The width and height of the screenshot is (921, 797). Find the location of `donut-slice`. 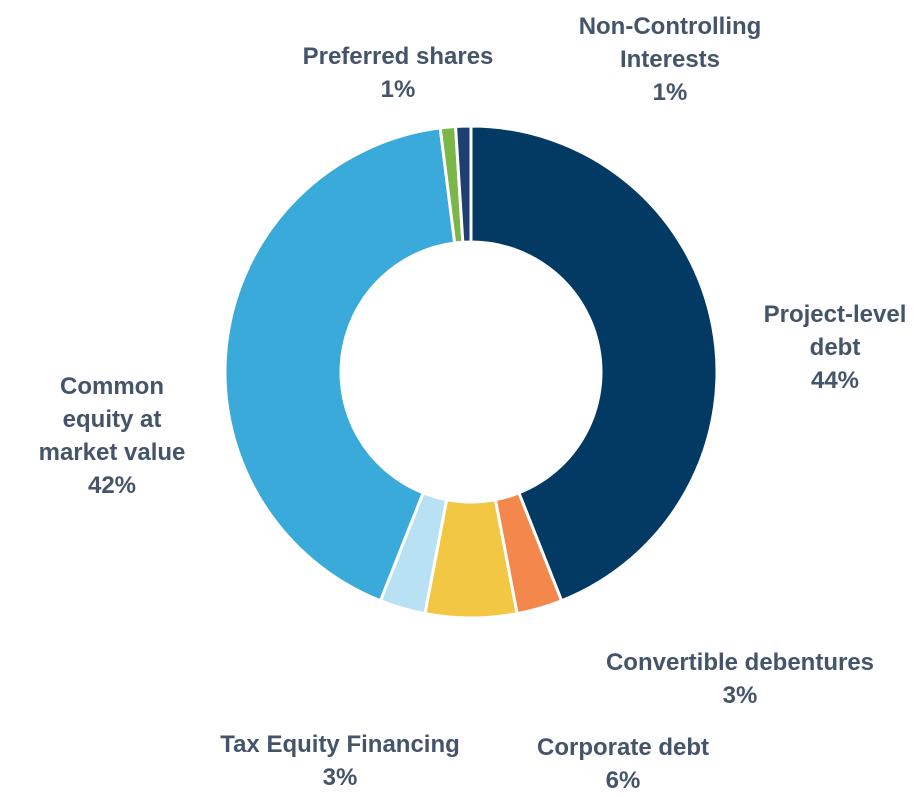

donut-slice is located at coordinates (463, 184).